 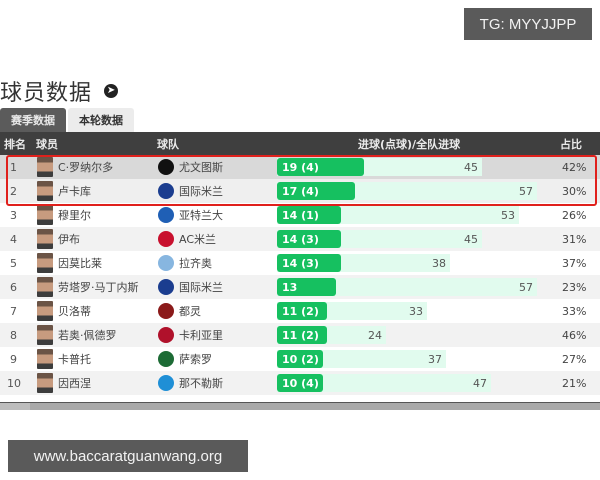 What do you see at coordinates (201, 335) in the screenshot?
I see `team-name: 卡利亚里` at bounding box center [201, 335].